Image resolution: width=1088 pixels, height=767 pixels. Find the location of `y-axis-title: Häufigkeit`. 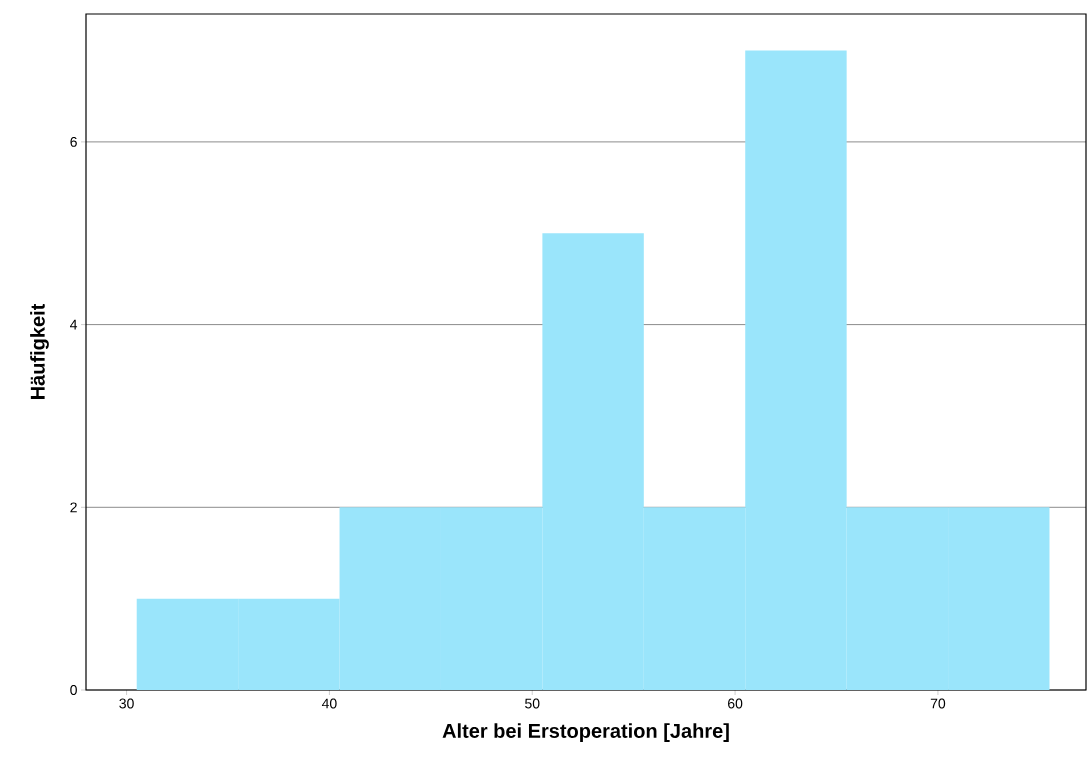

y-axis-title: Häufigkeit is located at coordinates (39, 351).